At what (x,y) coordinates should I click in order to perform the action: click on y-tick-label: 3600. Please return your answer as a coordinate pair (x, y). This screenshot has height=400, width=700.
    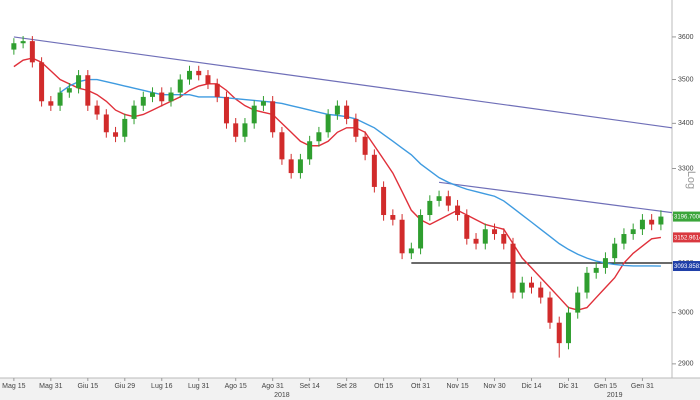
    Looking at the image, I should click on (686, 37).